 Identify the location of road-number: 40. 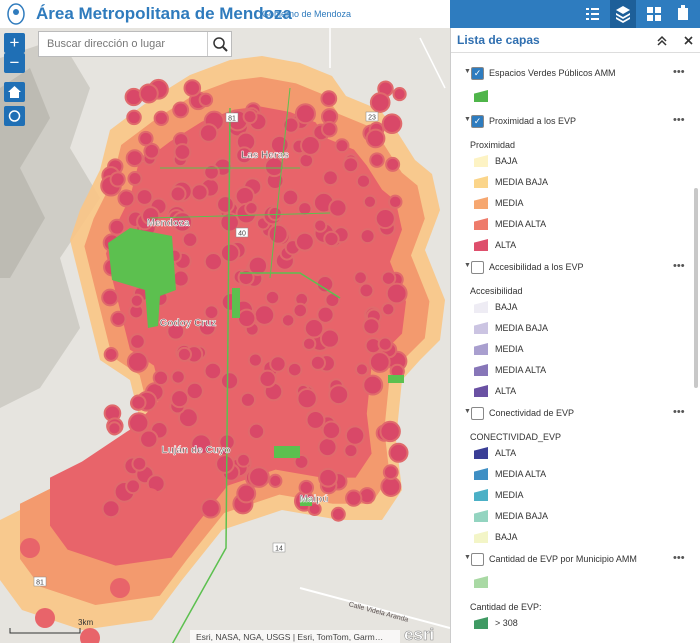
(242, 234).